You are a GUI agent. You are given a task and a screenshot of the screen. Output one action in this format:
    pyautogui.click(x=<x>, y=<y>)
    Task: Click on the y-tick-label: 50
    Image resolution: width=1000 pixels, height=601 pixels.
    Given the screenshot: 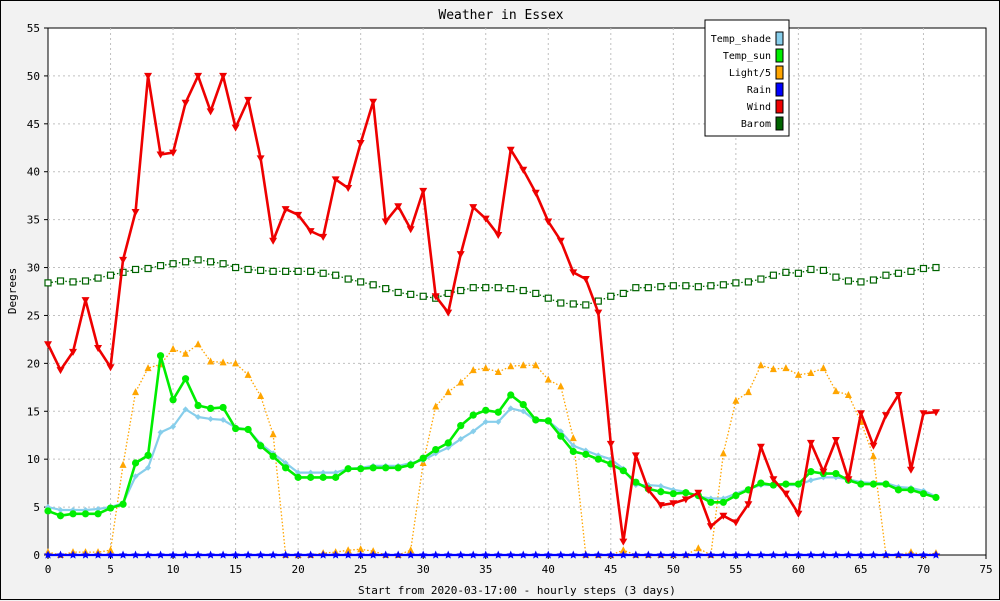 What is the action you would take?
    pyautogui.click(x=33, y=76)
    